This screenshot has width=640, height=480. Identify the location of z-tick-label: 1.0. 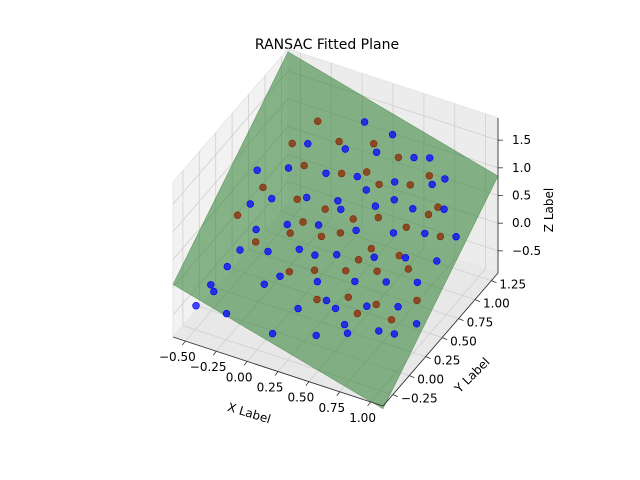
(521, 168).